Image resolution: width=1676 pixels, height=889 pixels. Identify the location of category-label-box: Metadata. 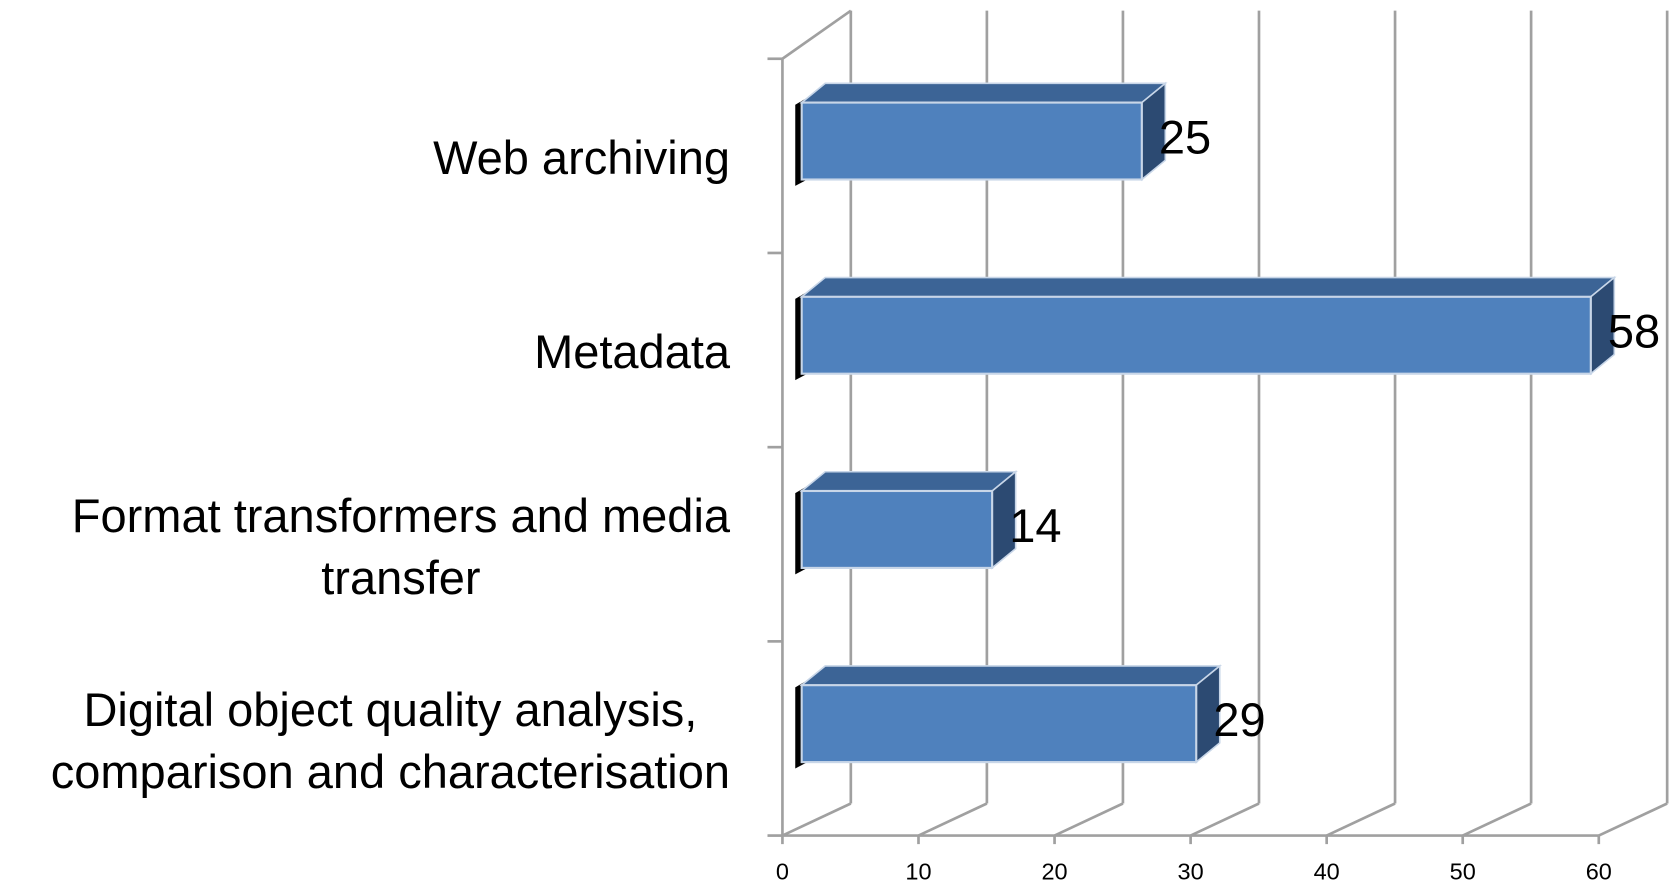
(365, 352).